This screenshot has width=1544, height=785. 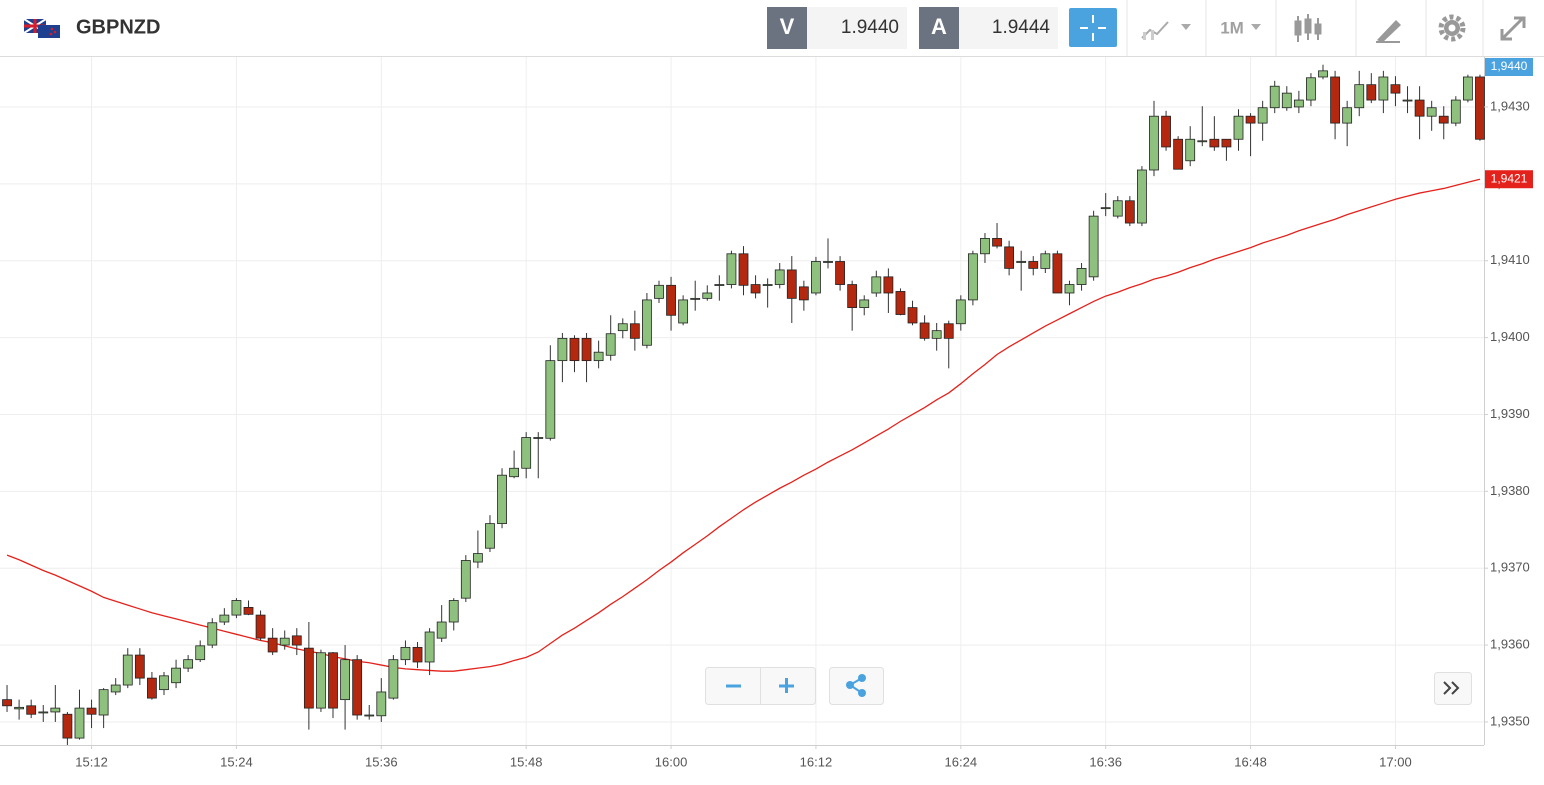 I want to click on x-tick-label: 16:00, so click(x=671, y=761).